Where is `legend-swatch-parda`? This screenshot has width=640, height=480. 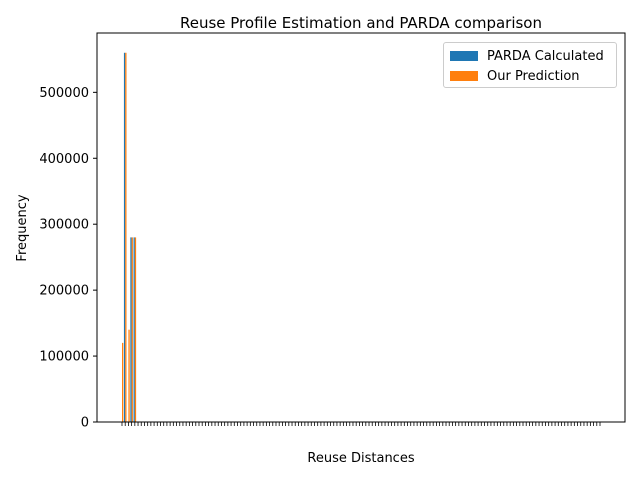
legend-swatch-parda is located at coordinates (464, 56).